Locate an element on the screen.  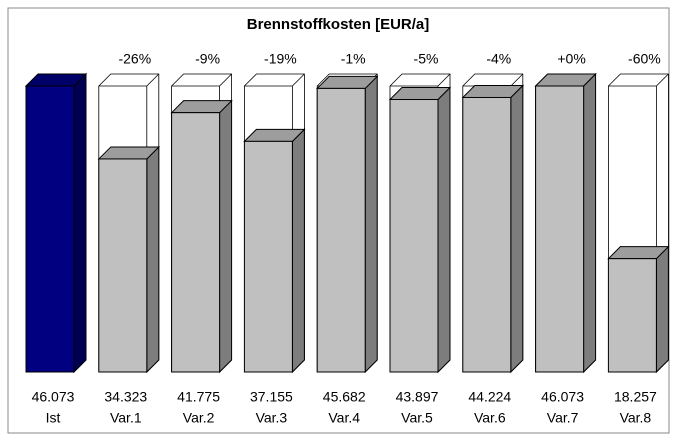
change-label: -4% is located at coordinates (498, 59).